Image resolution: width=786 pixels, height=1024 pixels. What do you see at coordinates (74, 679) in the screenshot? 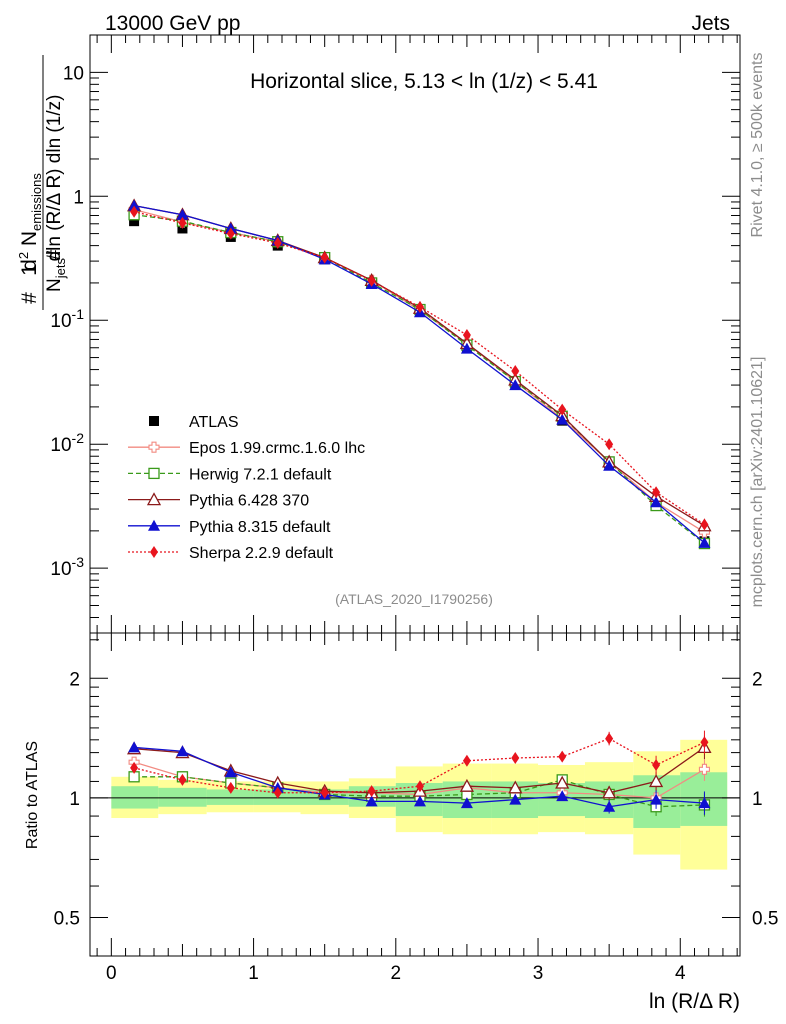
I see `ratio-y-tick-label: 2` at bounding box center [74, 679].